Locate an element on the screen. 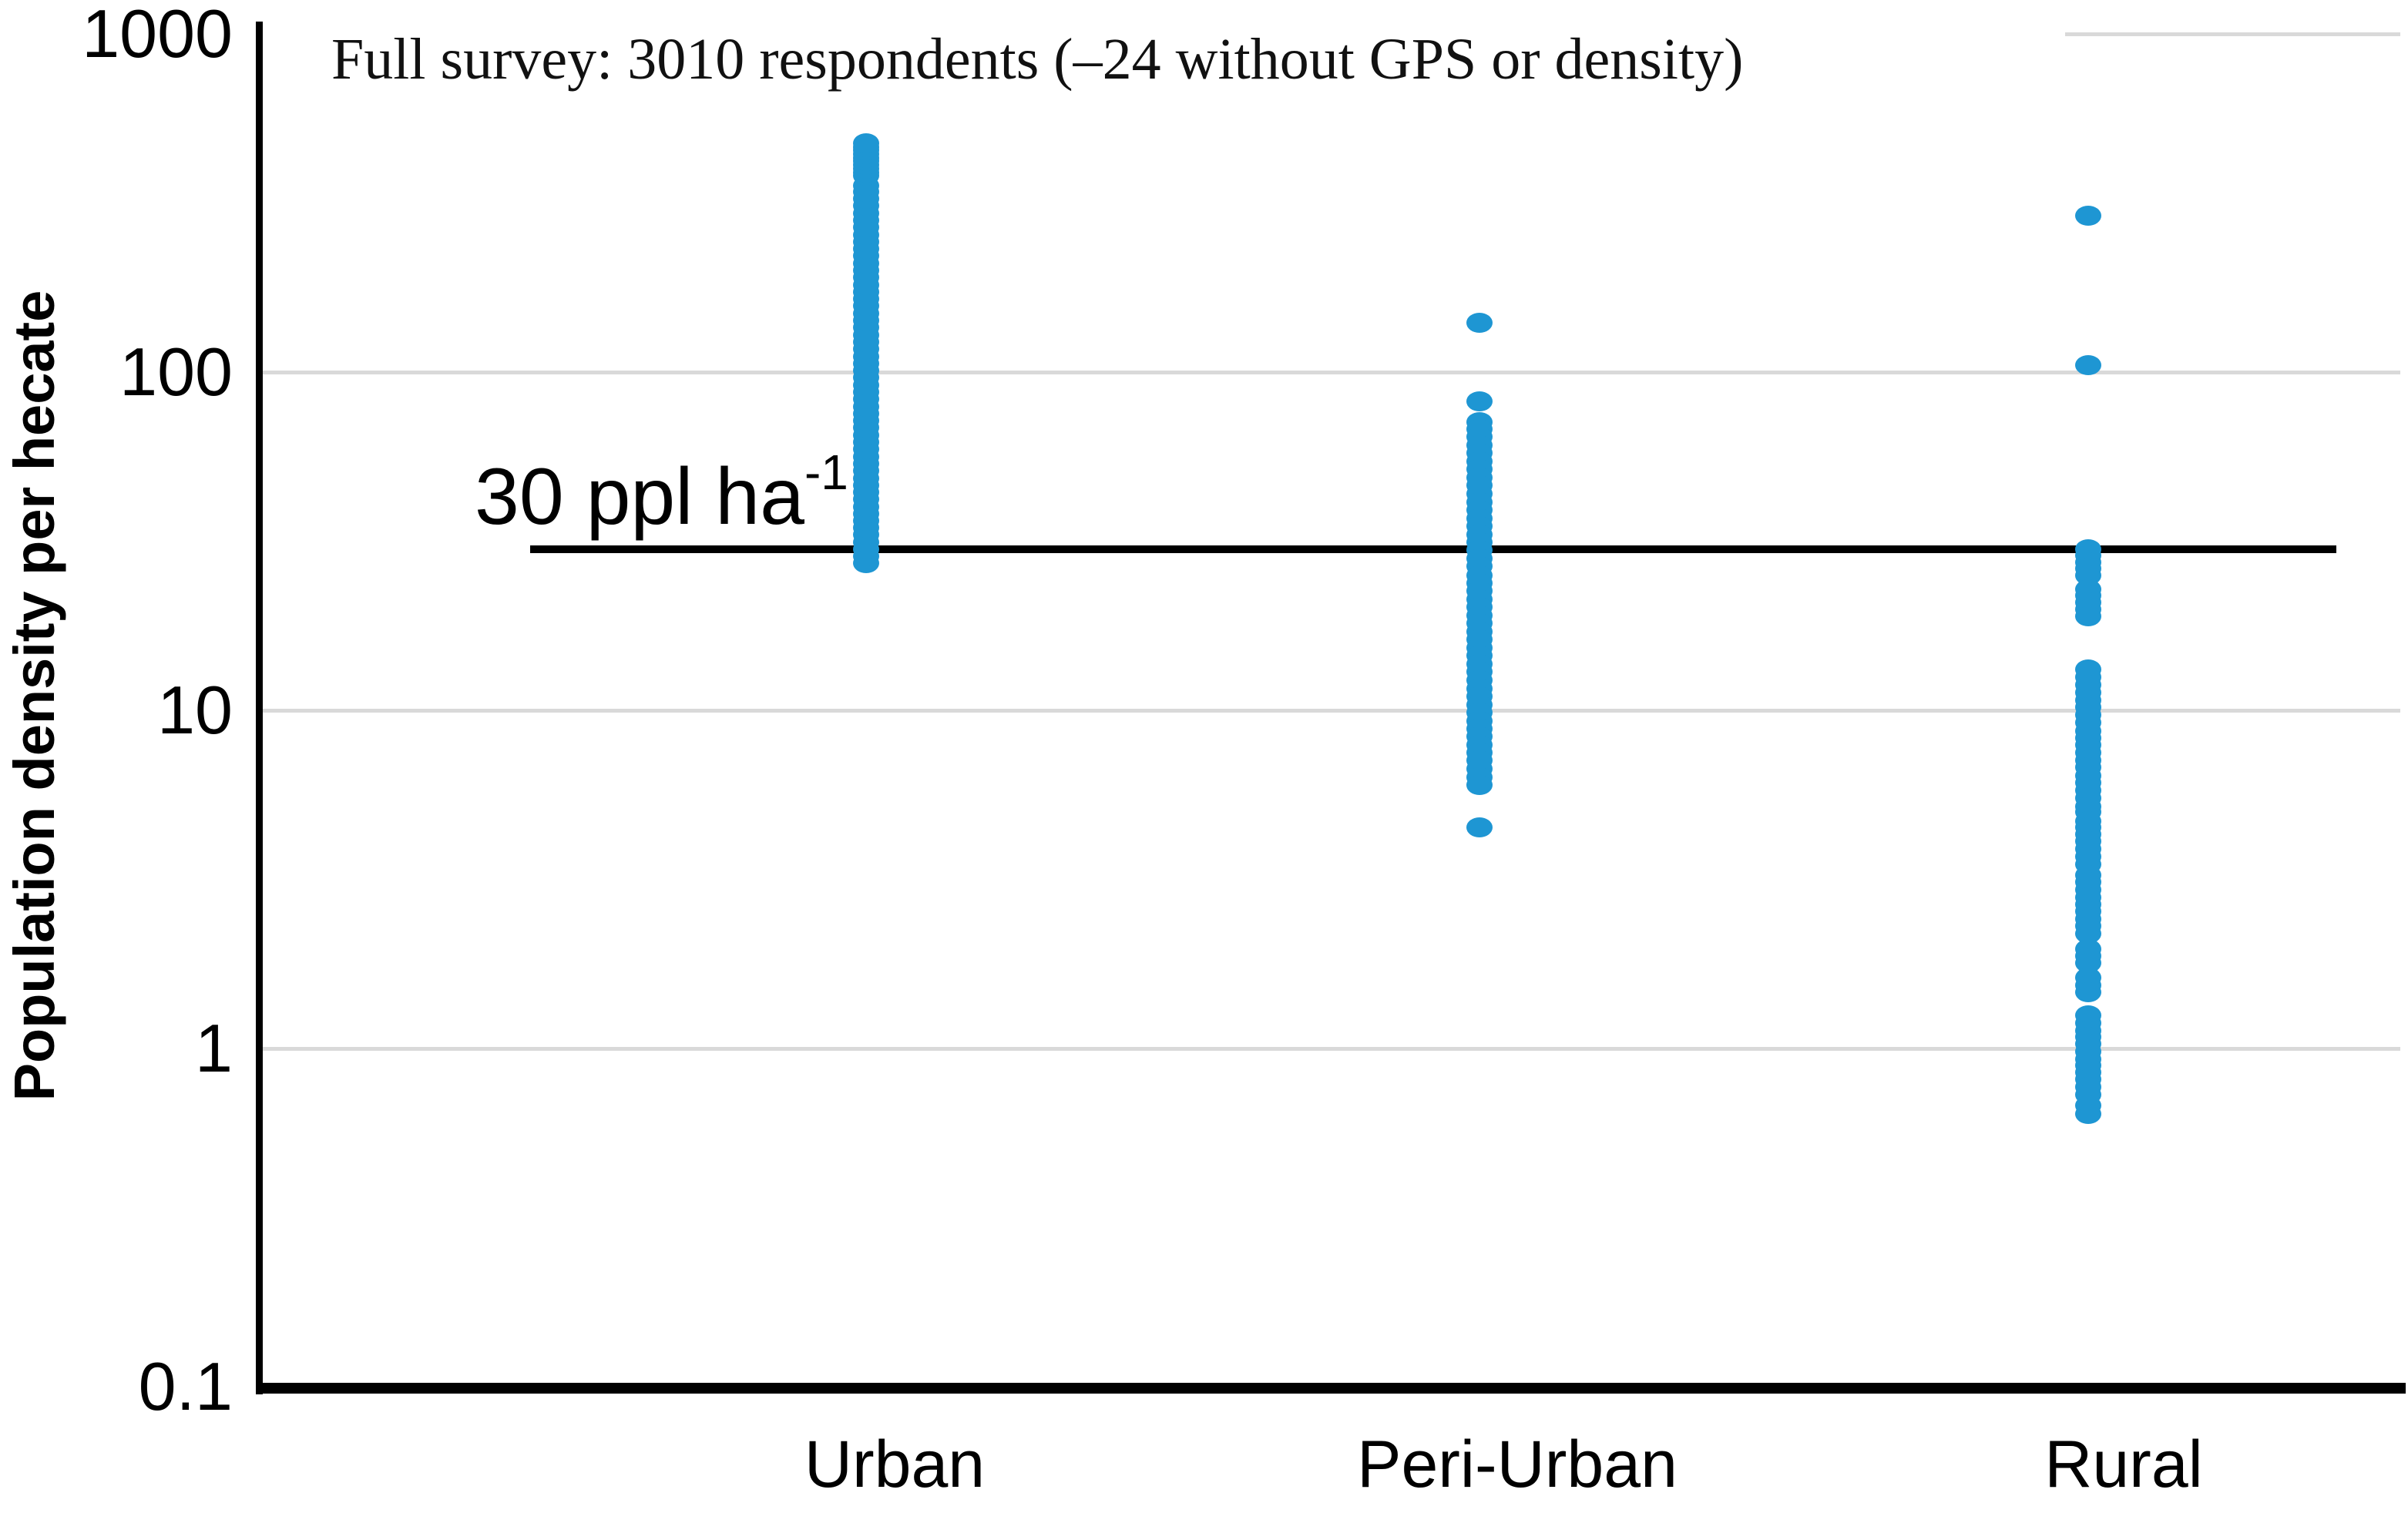  y-tick-label-1: 1 is located at coordinates (214, 1048).